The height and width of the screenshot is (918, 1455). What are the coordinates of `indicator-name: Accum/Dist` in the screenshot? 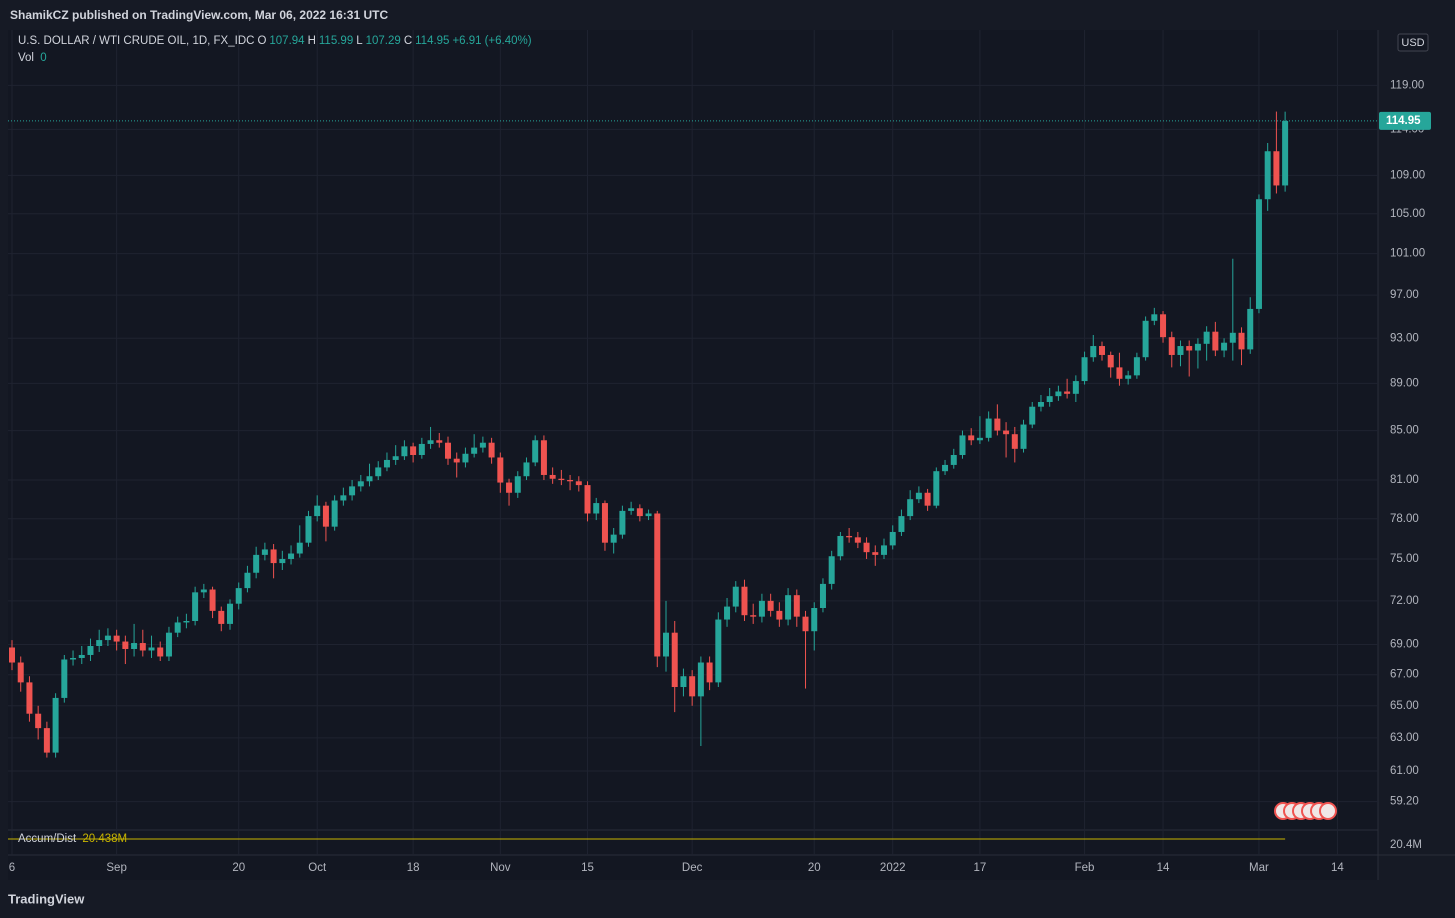 It's located at (47, 839).